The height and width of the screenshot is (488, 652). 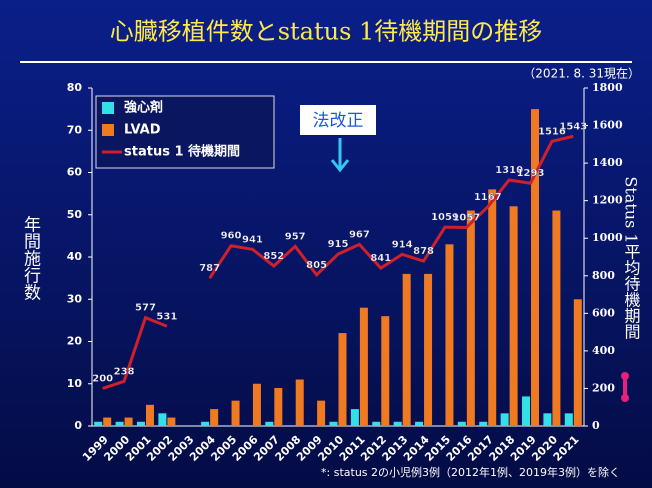 I want to click on data-label: 852, so click(x=273, y=256).